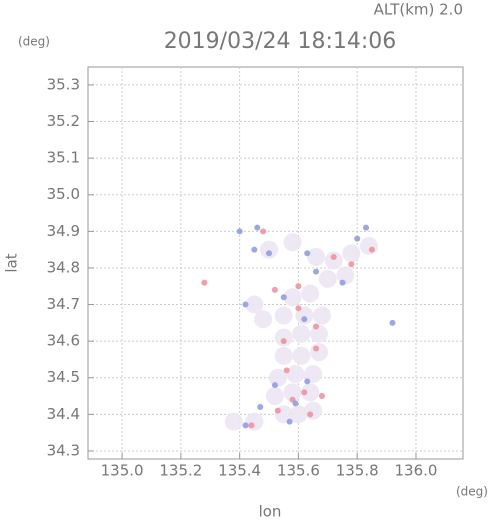 The width and height of the screenshot is (491, 521). Describe the element at coordinates (472, 492) in the screenshot. I see `x-unit: (deg)` at that location.